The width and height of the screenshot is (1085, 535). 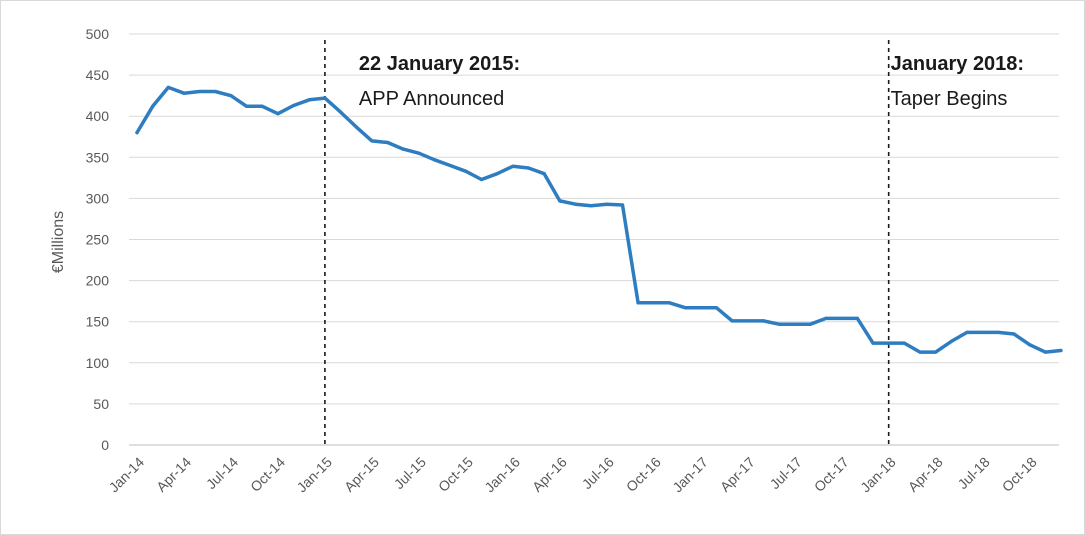 What do you see at coordinates (410, 473) in the screenshot?
I see `x-tick-label: Jul-15` at bounding box center [410, 473].